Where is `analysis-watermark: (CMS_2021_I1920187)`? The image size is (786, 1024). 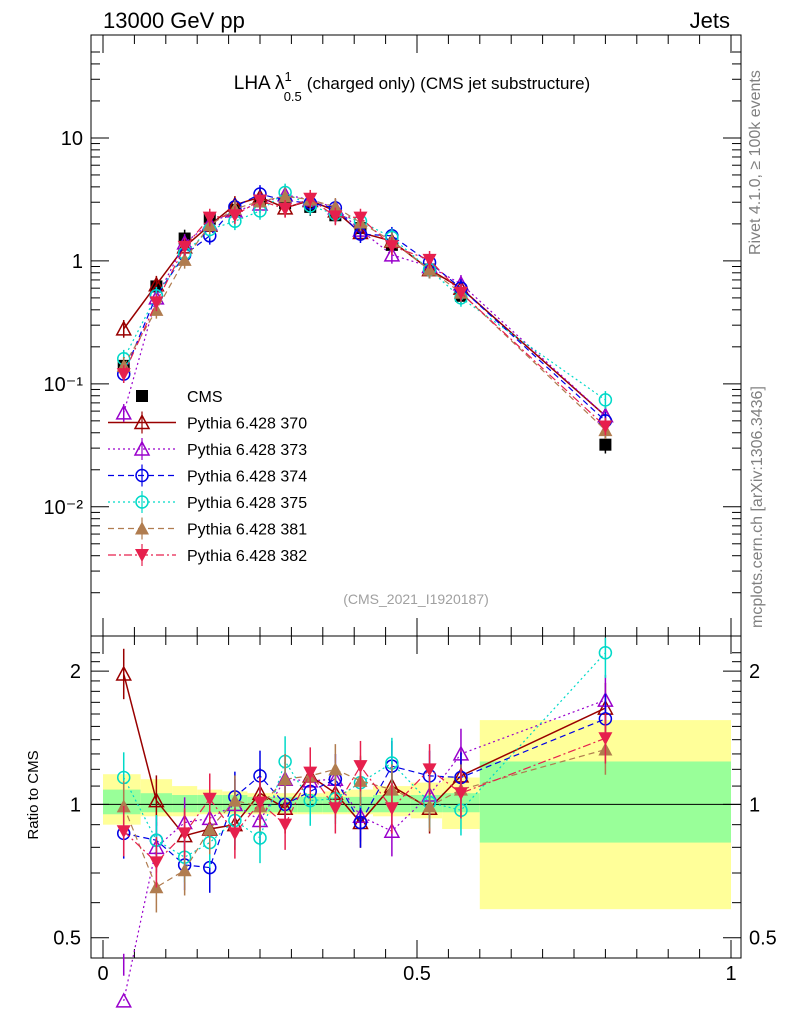
analysis-watermark: (CMS_2021_I1920187) is located at coordinates (416, 599).